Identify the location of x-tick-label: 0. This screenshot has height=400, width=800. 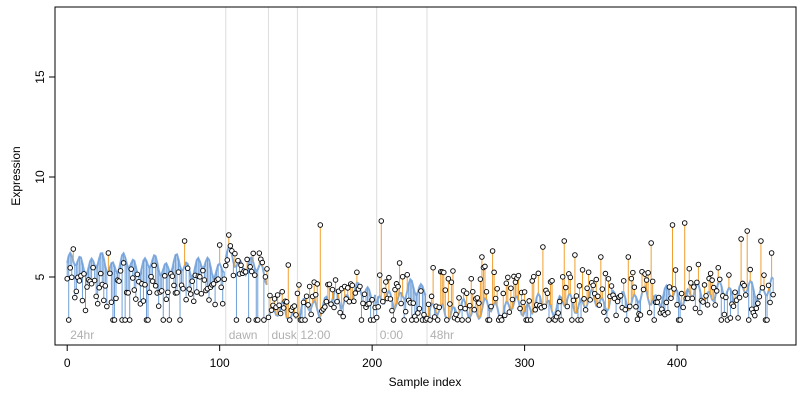
(67, 363).